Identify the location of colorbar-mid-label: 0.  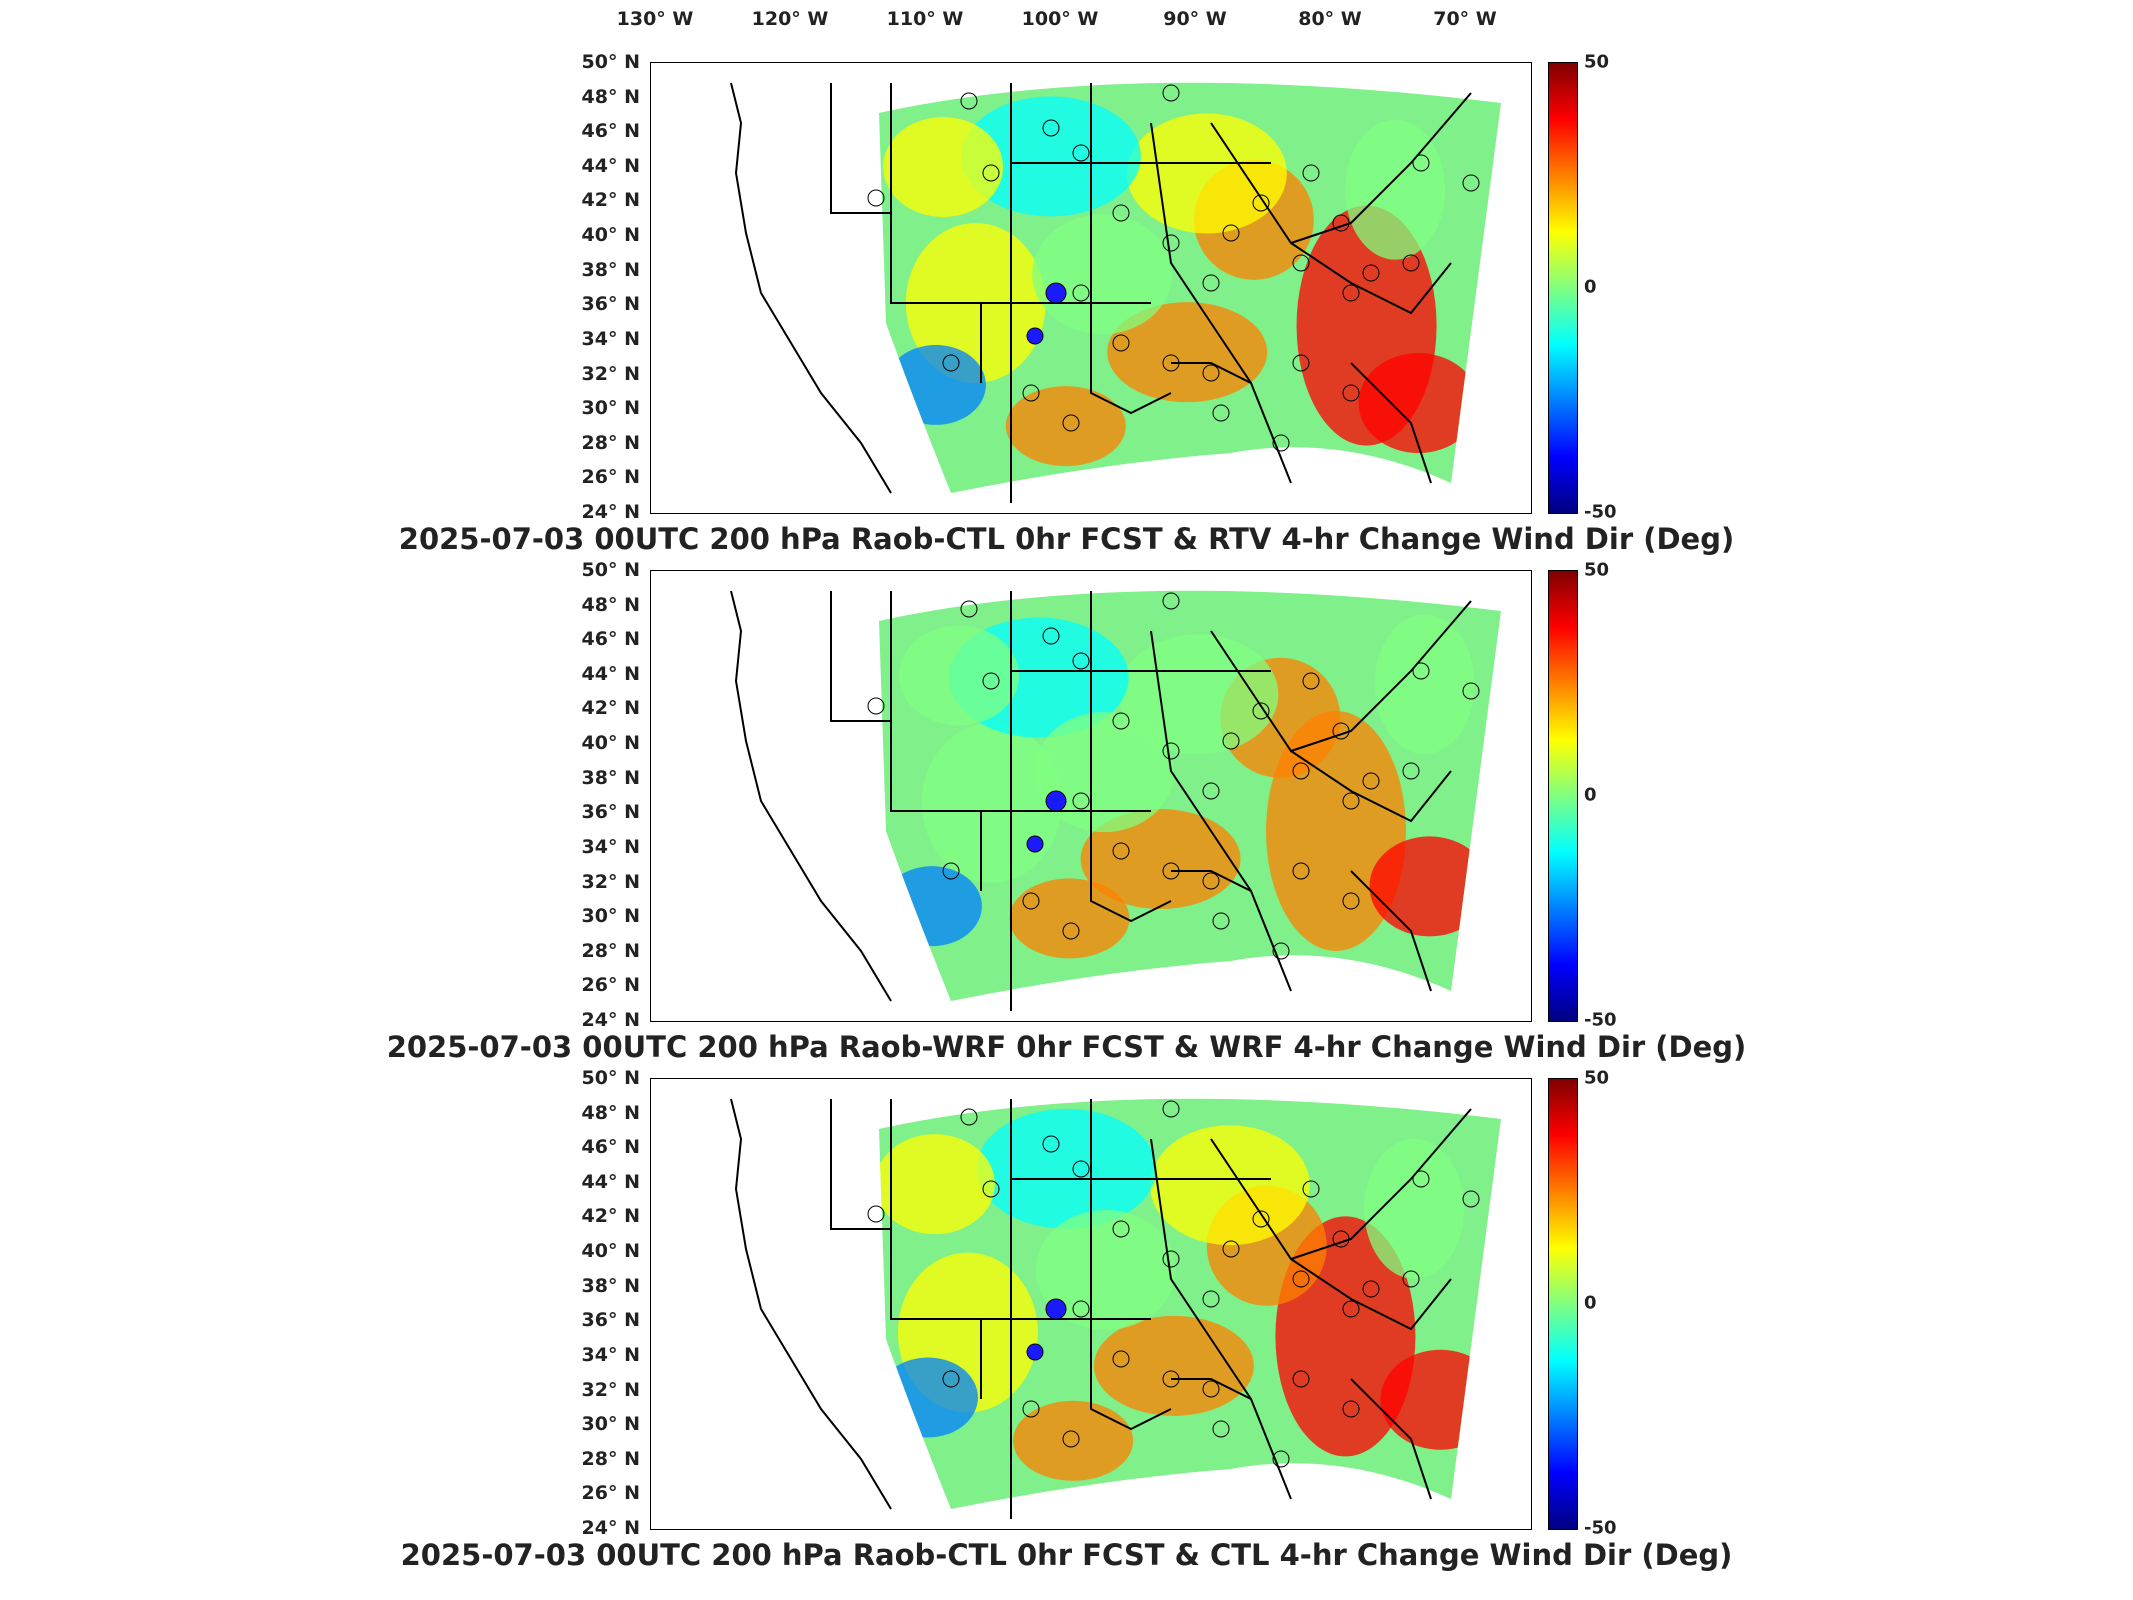
(1590, 287).